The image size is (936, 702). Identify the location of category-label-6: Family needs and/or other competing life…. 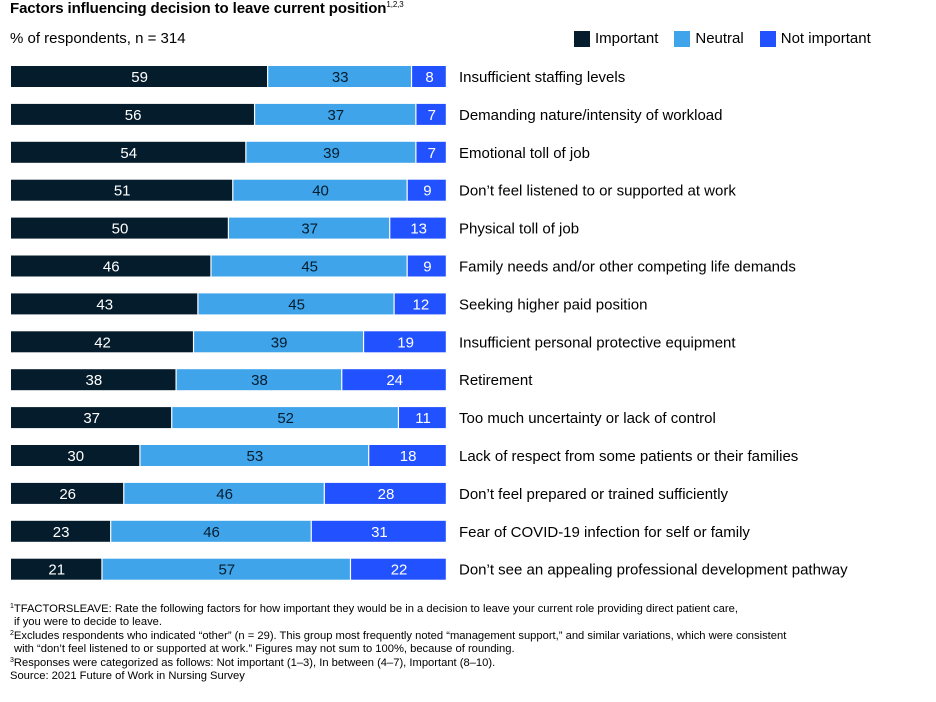
(627, 267).